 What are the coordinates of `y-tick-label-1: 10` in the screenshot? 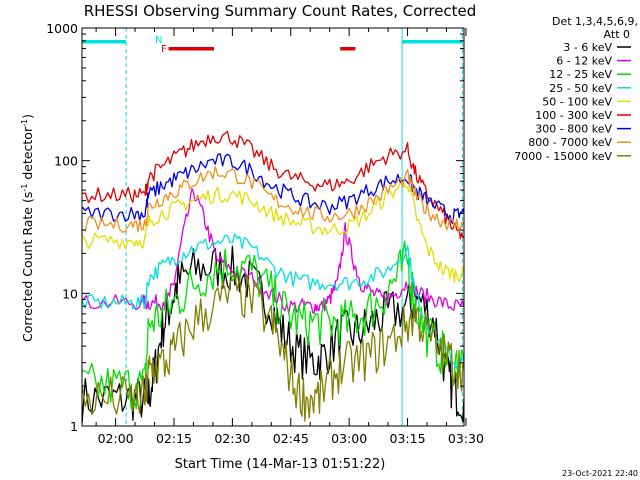 It's located at (70, 293).